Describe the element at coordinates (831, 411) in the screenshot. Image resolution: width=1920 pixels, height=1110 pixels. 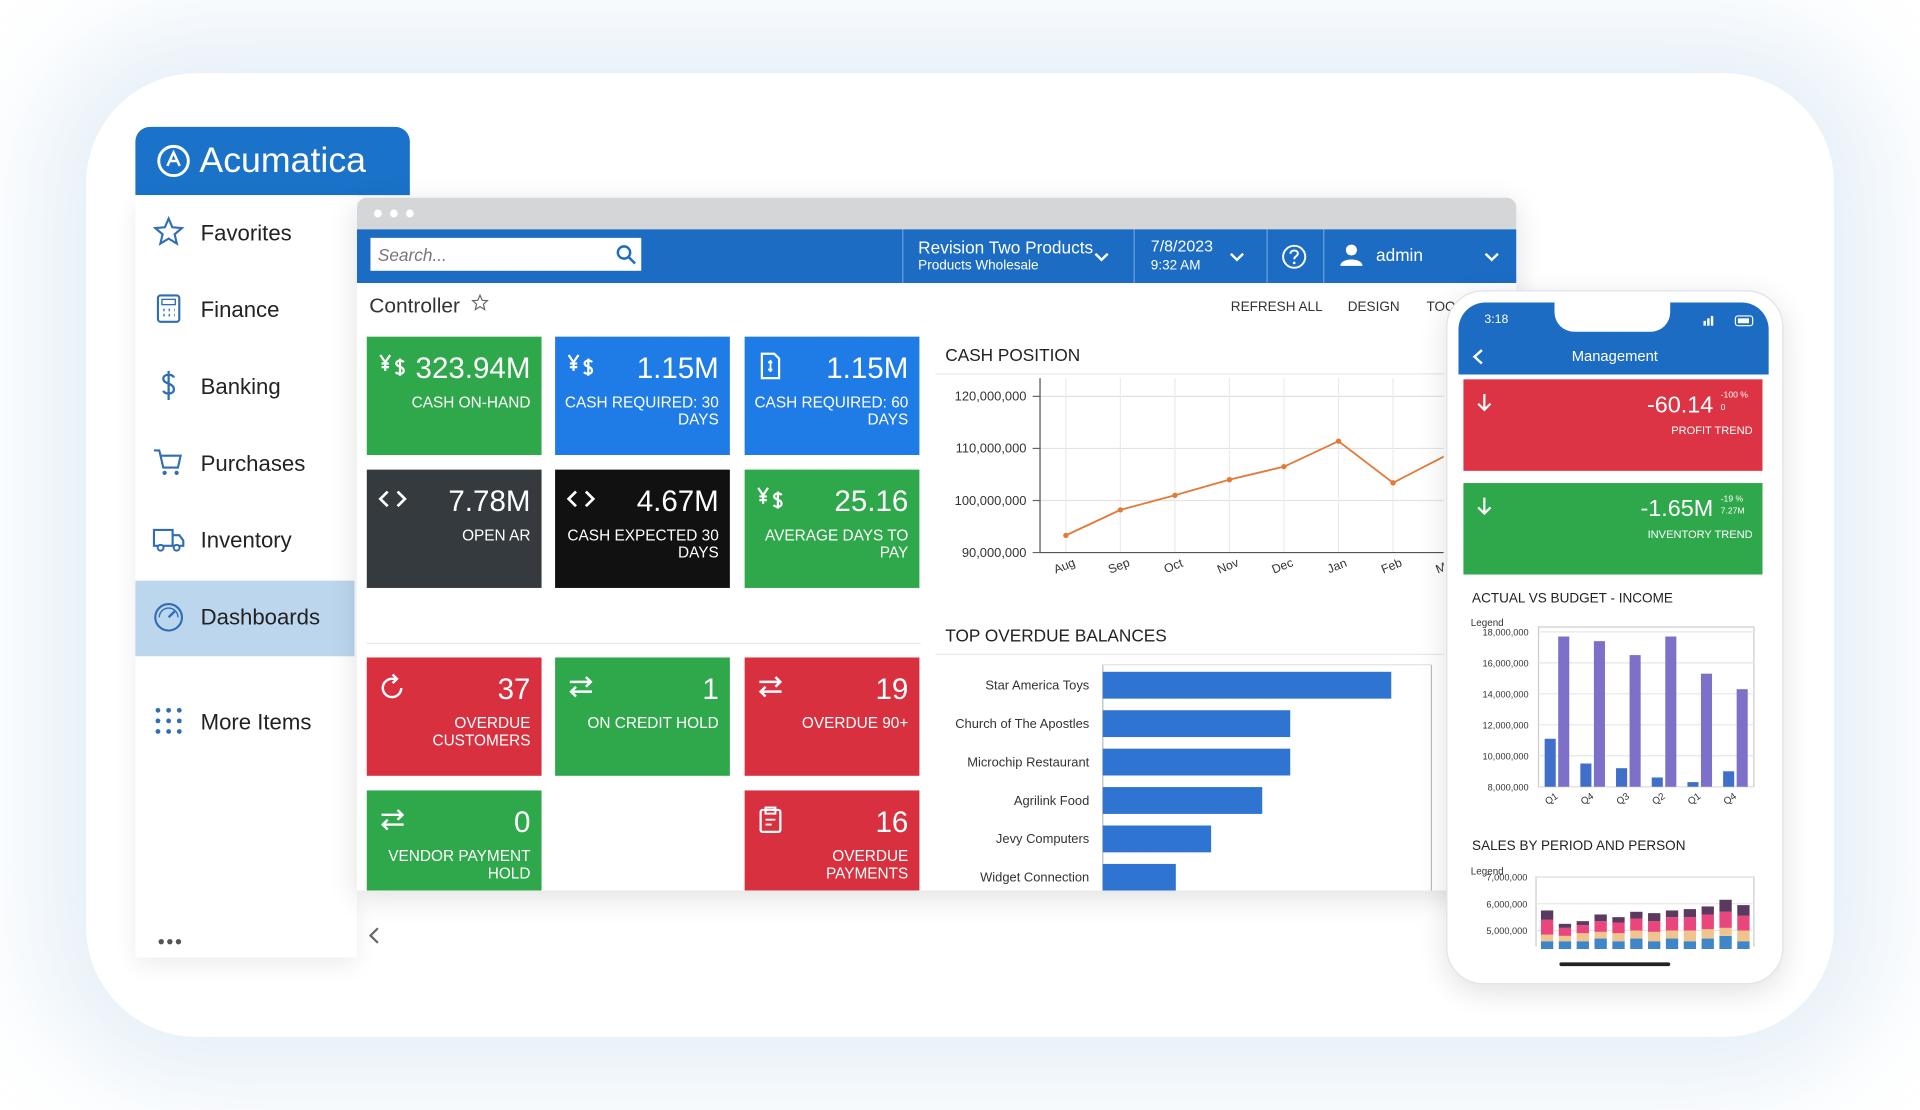
I see `tile-label: CASH REQUIRED: 60 DAYS` at that location.